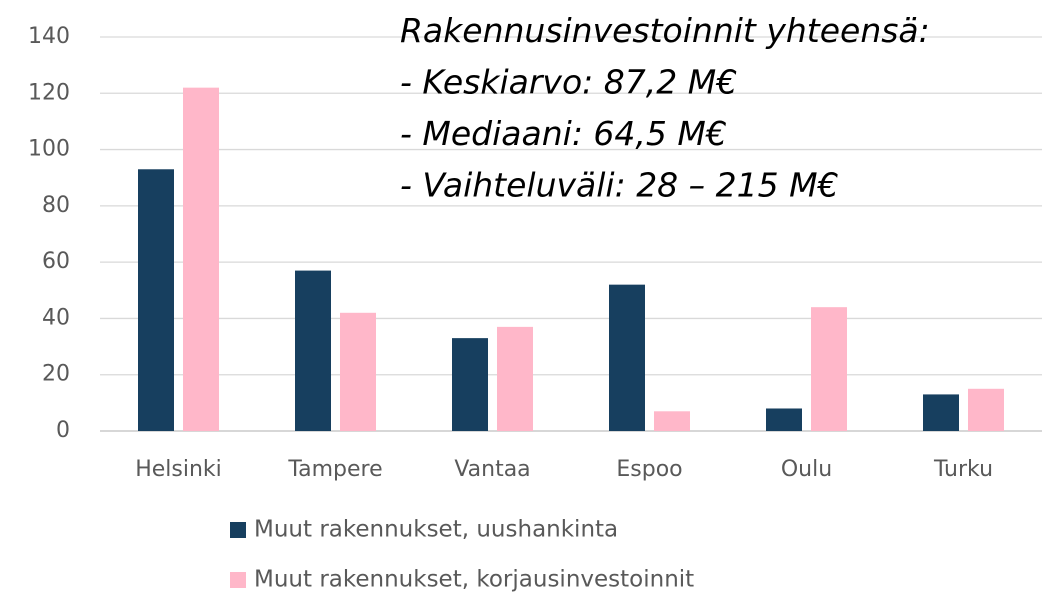 The height and width of the screenshot is (600, 1058). Describe the element at coordinates (56, 374) in the screenshot. I see `y-tick-label: 20` at that location.